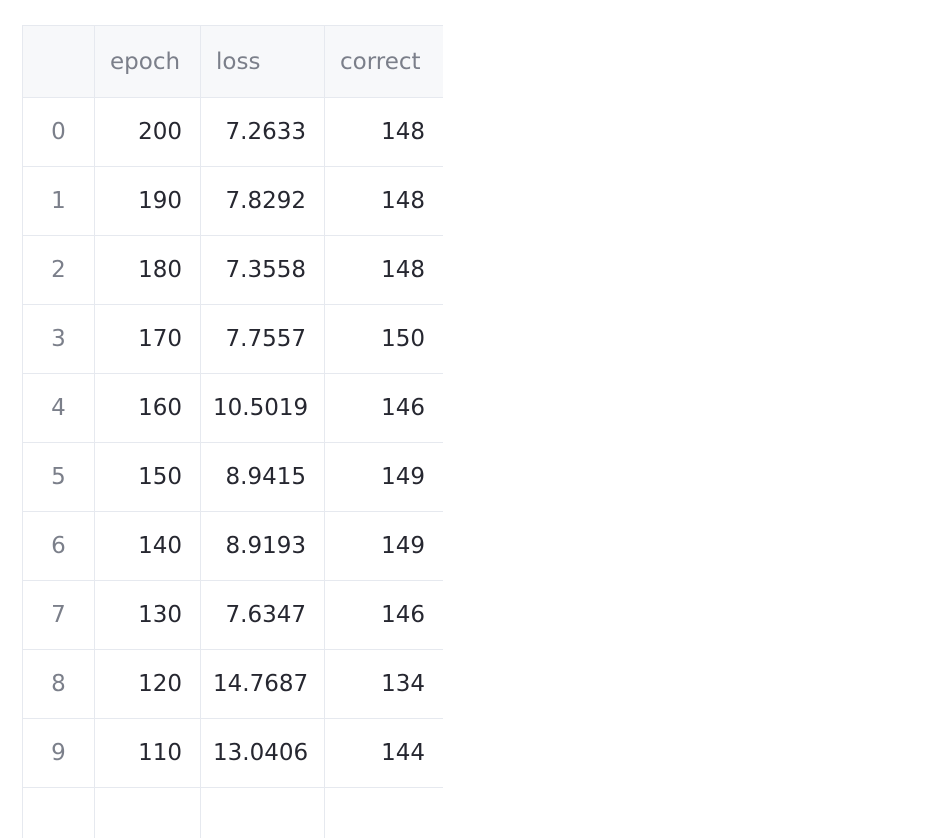 The width and height of the screenshot is (936, 838). Describe the element at coordinates (58, 201) in the screenshot. I see `row-index: 1` at that location.